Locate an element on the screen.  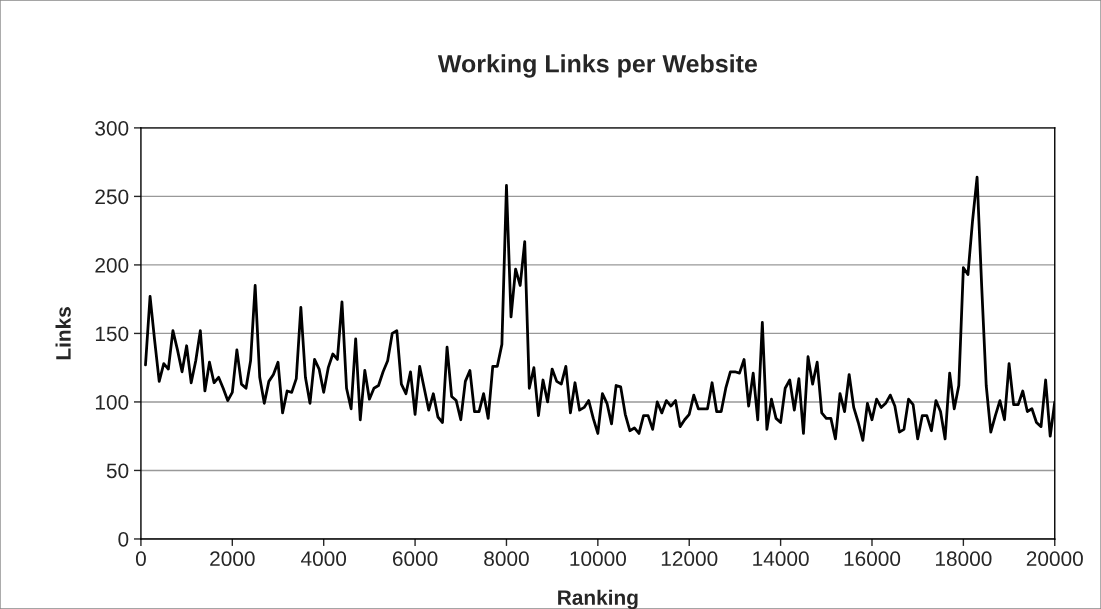
y-tick-label: 300 is located at coordinates (112, 128).